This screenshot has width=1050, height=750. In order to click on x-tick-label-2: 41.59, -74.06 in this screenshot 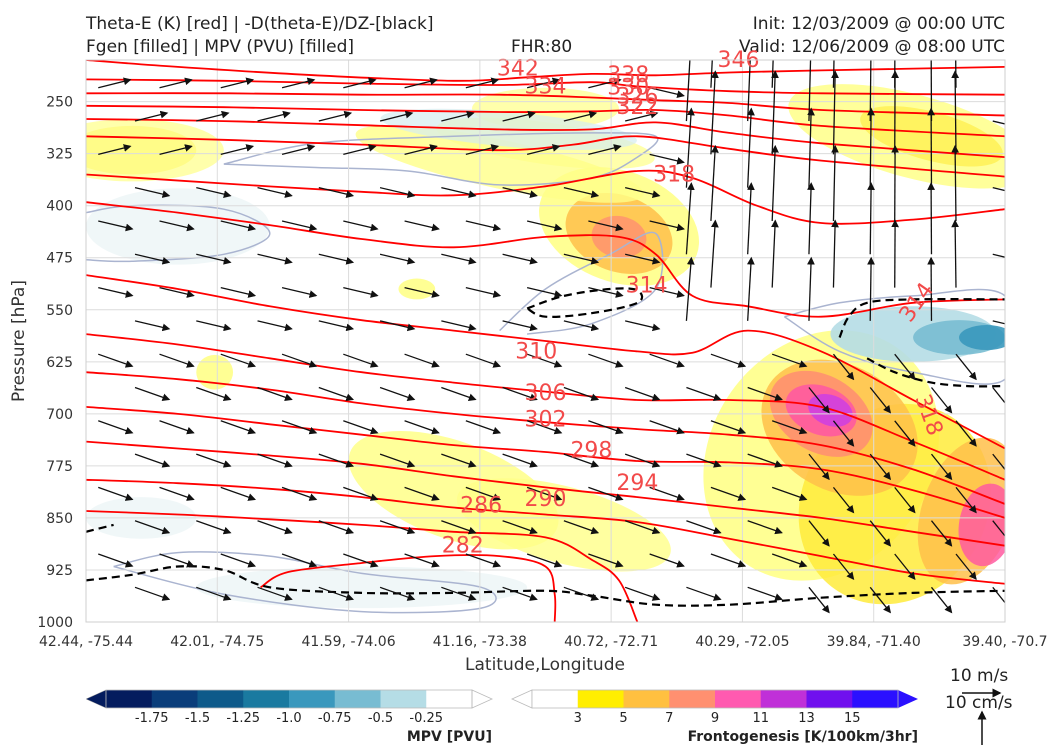, I will do `click(349, 642)`.